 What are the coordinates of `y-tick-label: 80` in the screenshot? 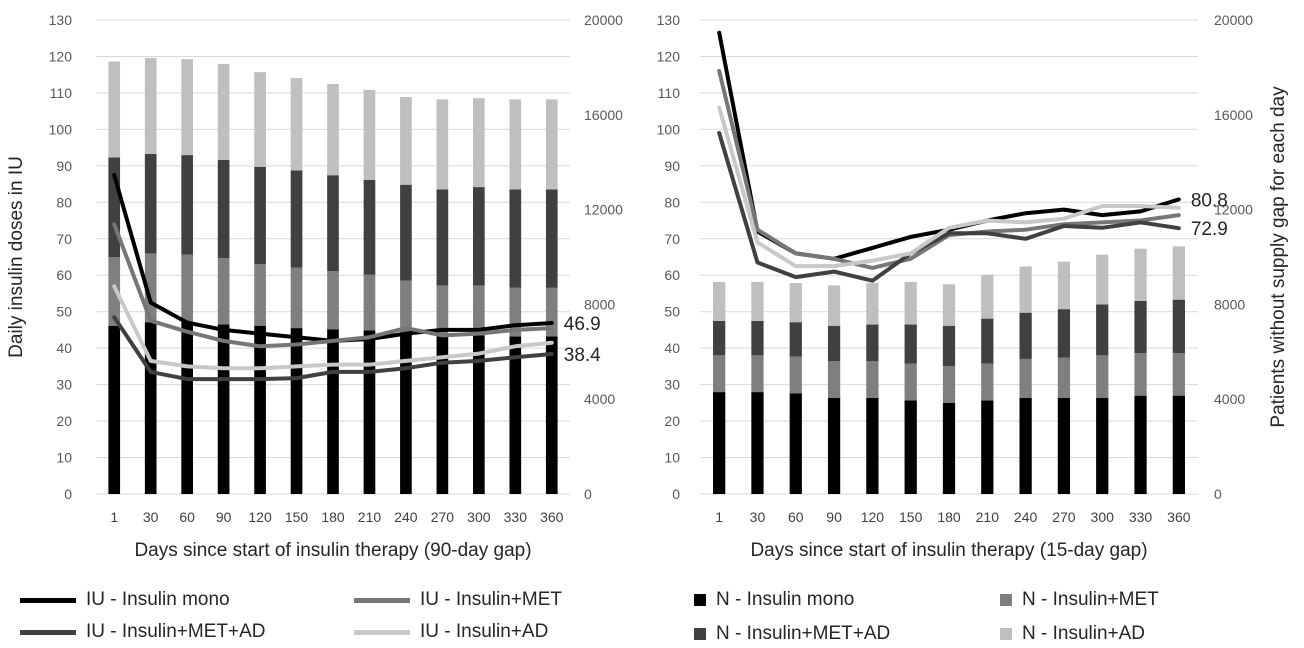 It's located at (64, 202).